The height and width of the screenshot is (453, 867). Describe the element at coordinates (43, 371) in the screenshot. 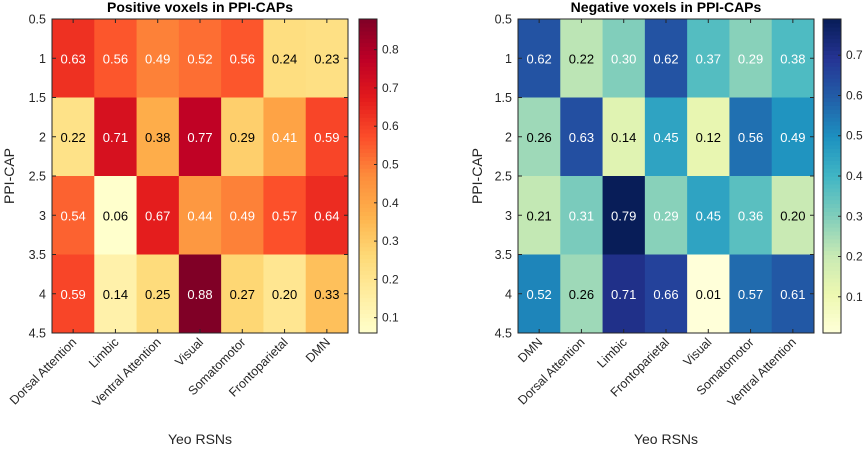

I see `x-tick-label-dorsal-attention: Dorsal Attention` at that location.